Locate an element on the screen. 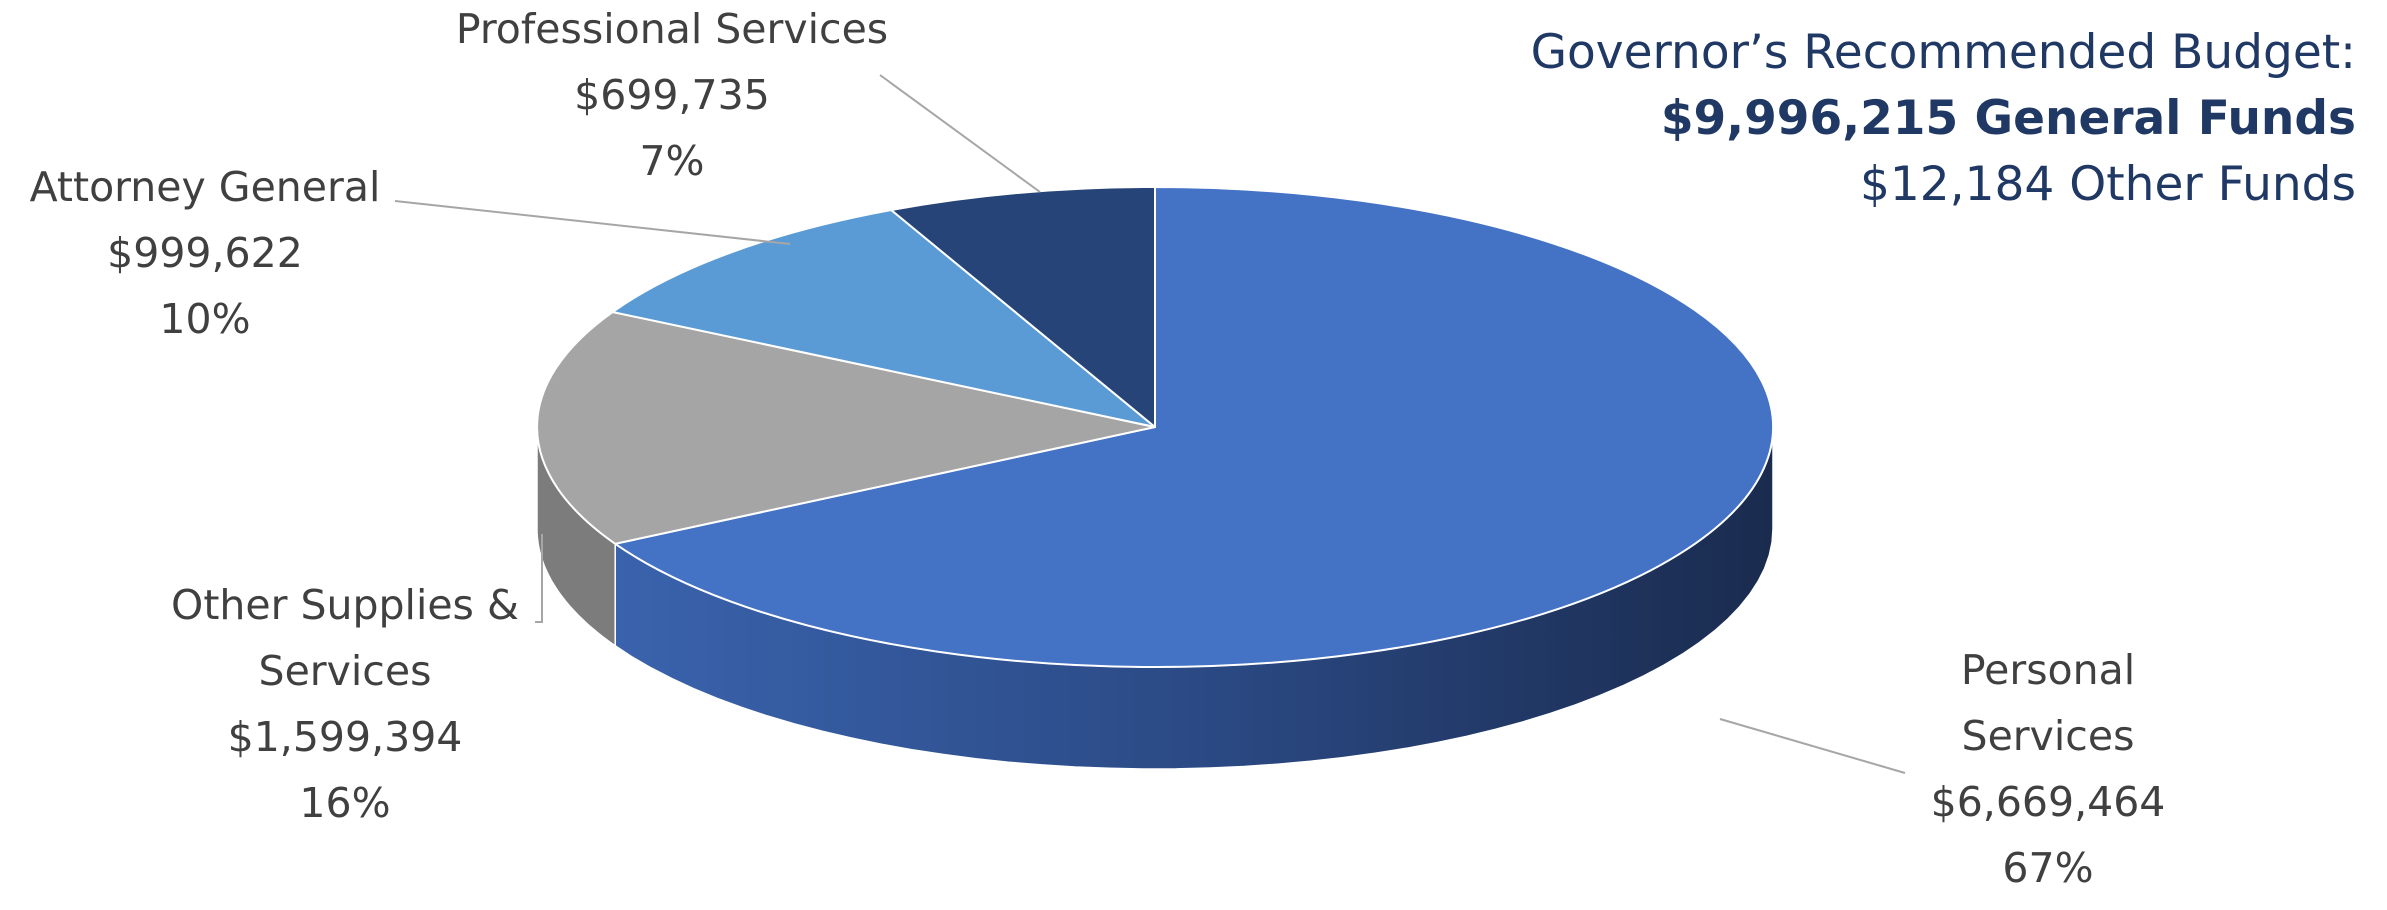 This screenshot has height=910, width=2387. slice-label-1: Personal Services $6,669,464 67% is located at coordinates (2048, 769).